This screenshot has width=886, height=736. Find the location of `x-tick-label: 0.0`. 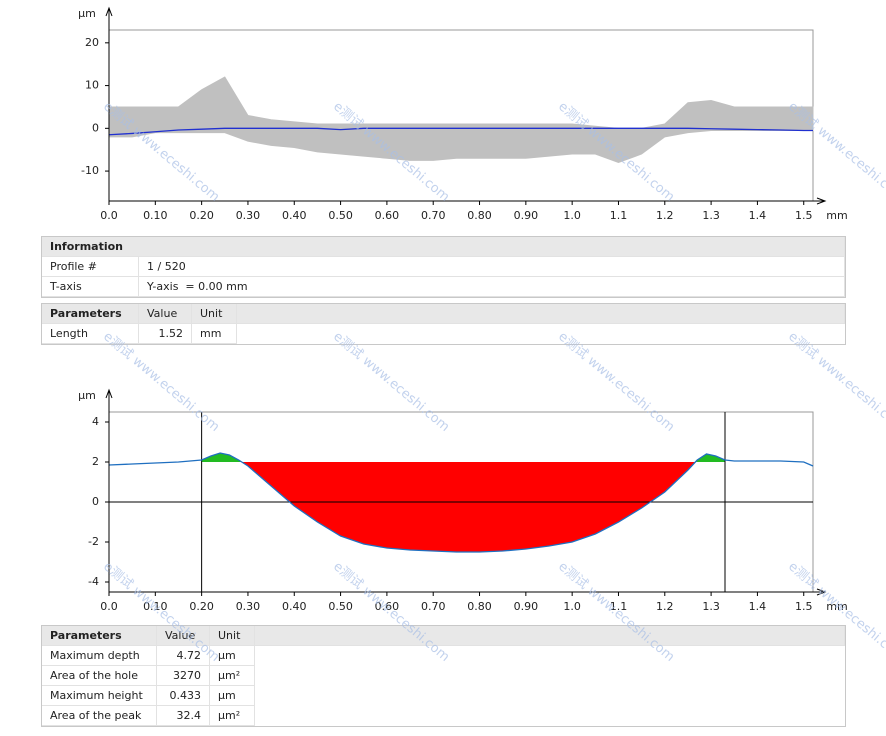

x-tick-label: 0.0 is located at coordinates (109, 215).